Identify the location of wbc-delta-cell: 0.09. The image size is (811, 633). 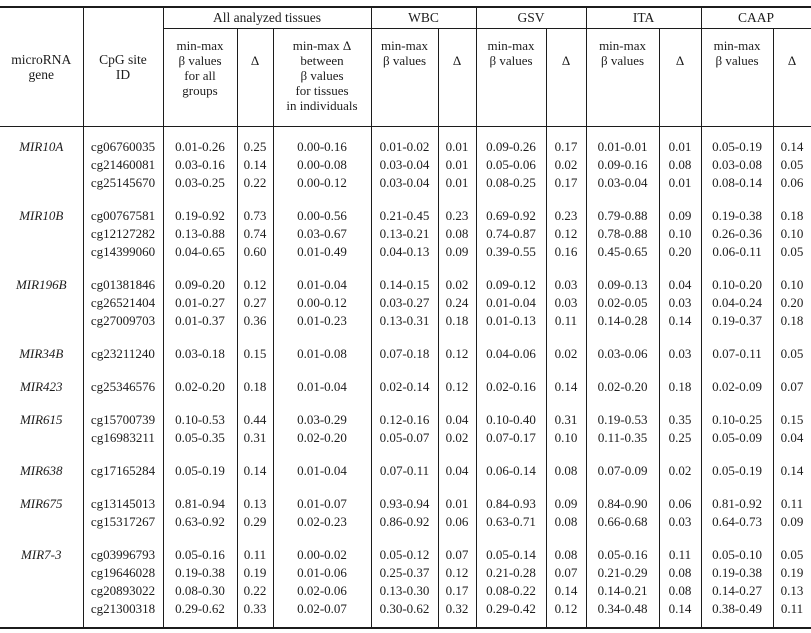
(457, 252).